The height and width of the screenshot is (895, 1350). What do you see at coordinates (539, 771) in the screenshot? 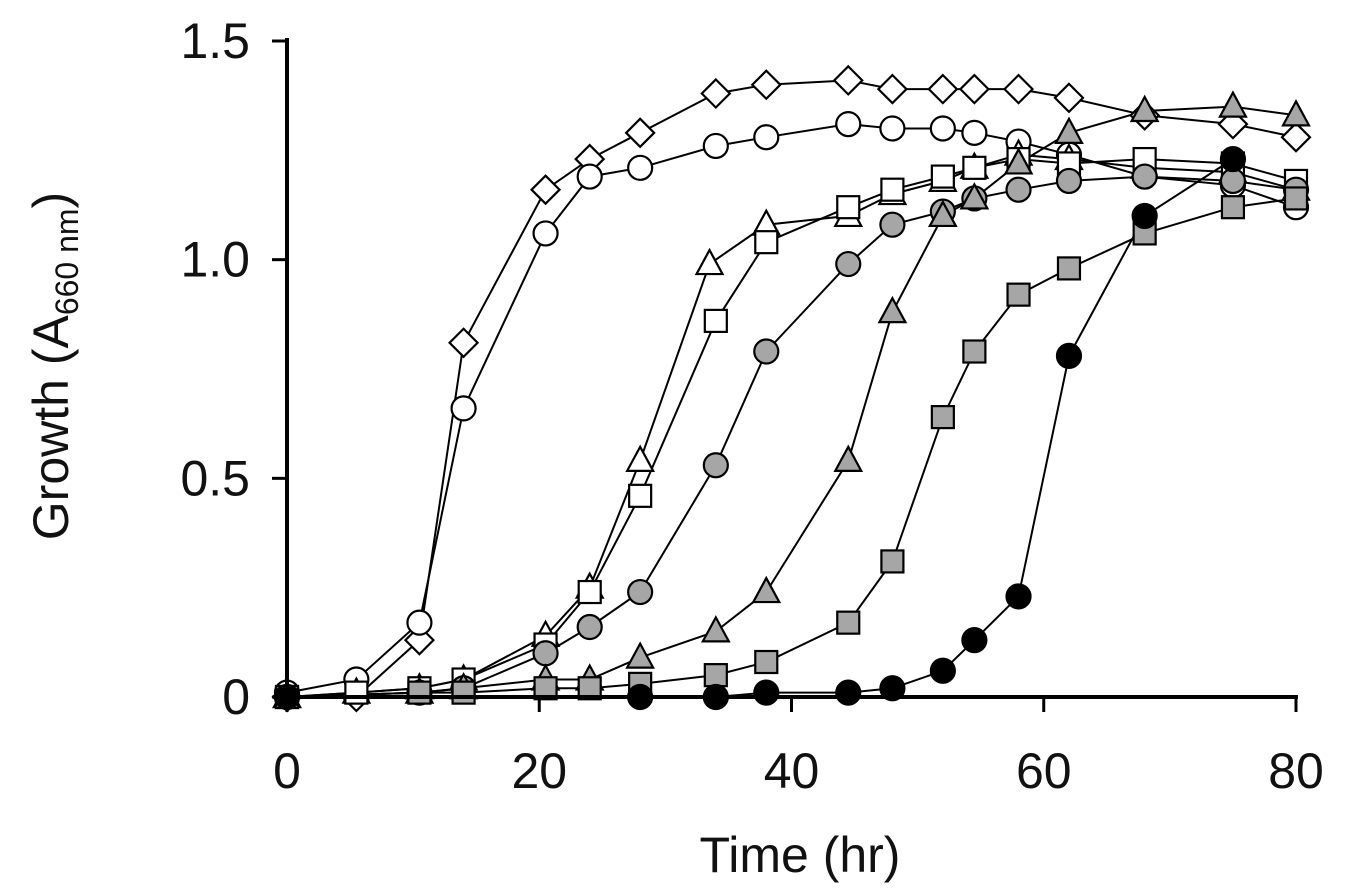
I see `x-tick-label-1: 20` at bounding box center [539, 771].